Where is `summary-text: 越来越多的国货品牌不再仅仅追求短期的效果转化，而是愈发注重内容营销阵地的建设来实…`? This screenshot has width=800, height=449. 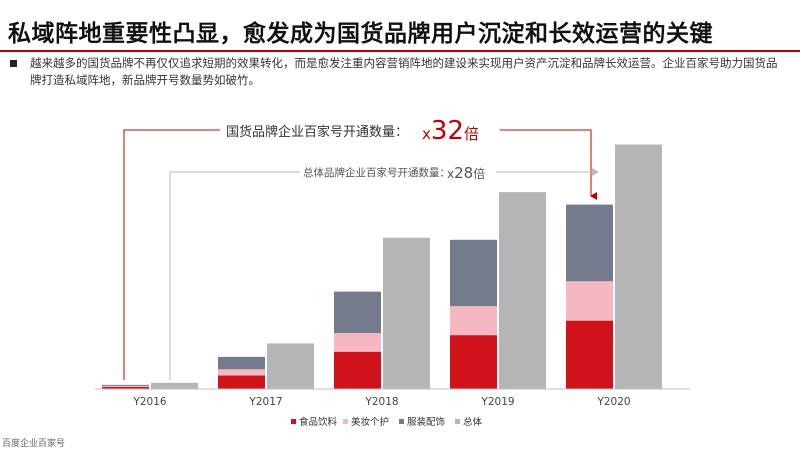 summary-text: 越来越多的国货品牌不再仅仅追求短期的效果转化，而是愈发注重内容营销阵地的建设来实… is located at coordinates (404, 71).